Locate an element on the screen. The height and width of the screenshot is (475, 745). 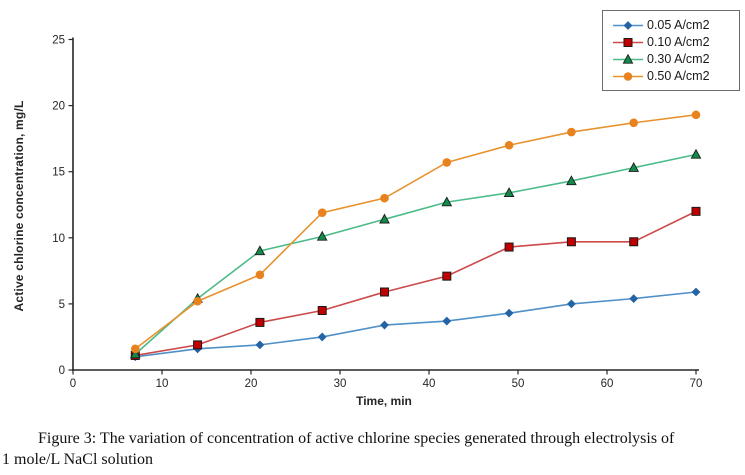
legend-label: 0.05 A/cm2 is located at coordinates (678, 25).